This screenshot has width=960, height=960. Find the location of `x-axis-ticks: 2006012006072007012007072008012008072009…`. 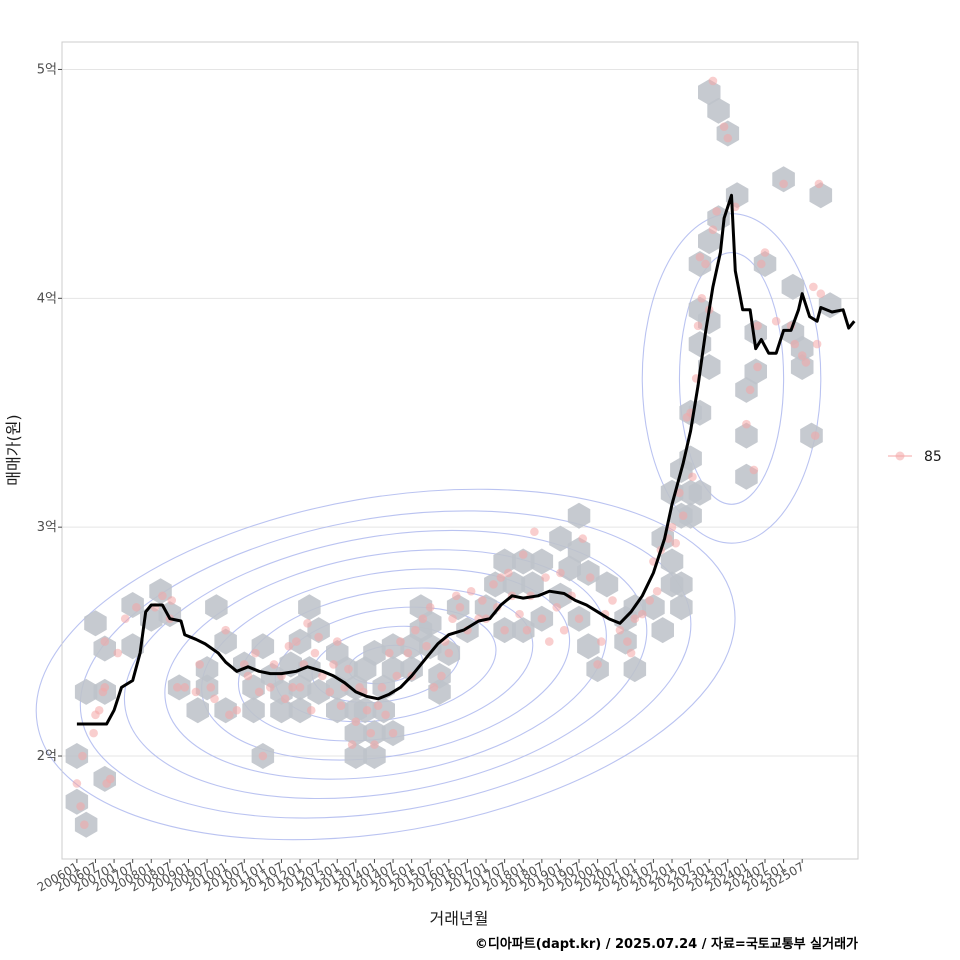

x-axis-ticks: 2006012006072007012007072008012008072009… is located at coordinates (421, 877).